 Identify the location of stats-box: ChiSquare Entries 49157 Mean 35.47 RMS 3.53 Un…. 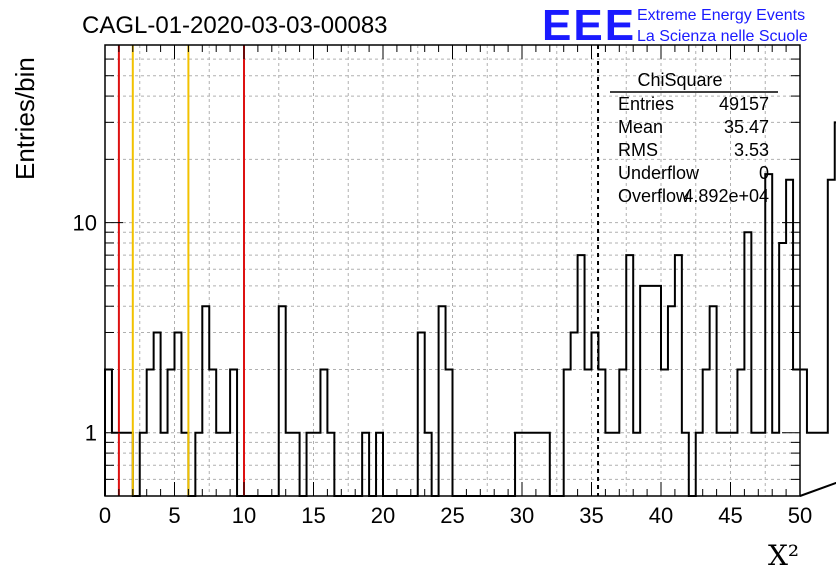
(694, 138).